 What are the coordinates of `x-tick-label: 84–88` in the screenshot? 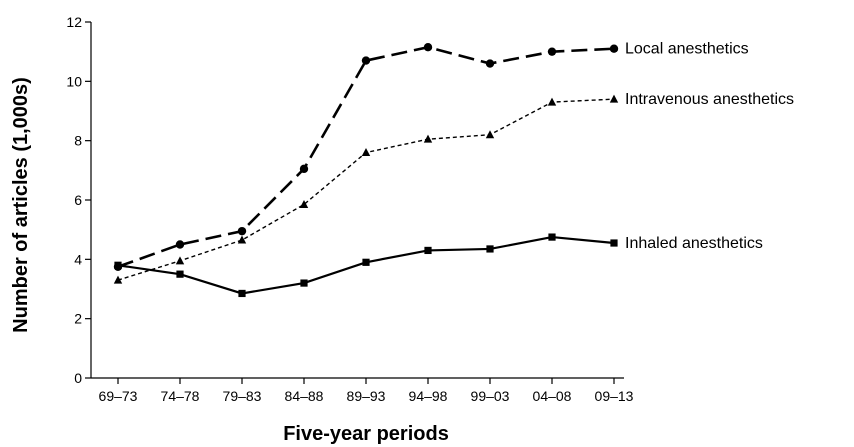 It's located at (304, 396).